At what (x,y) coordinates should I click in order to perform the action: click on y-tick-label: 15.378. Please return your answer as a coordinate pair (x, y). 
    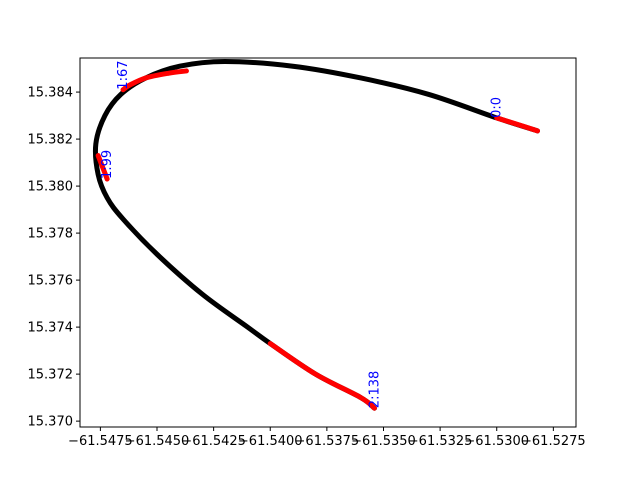
    Looking at the image, I should click on (51, 234).